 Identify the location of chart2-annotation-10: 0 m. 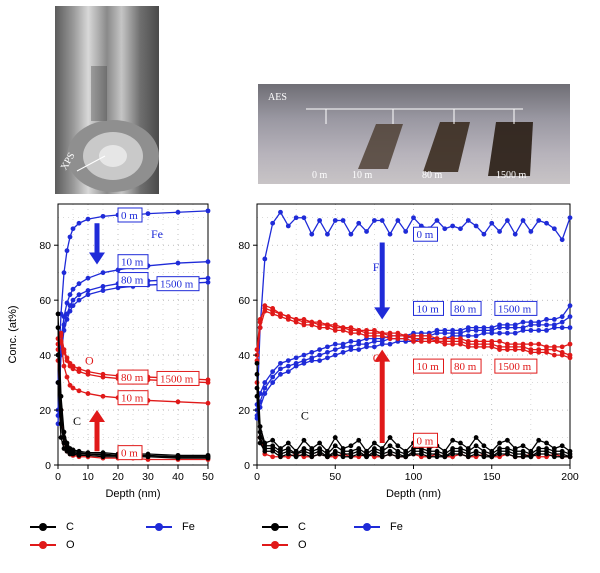
(425, 441).